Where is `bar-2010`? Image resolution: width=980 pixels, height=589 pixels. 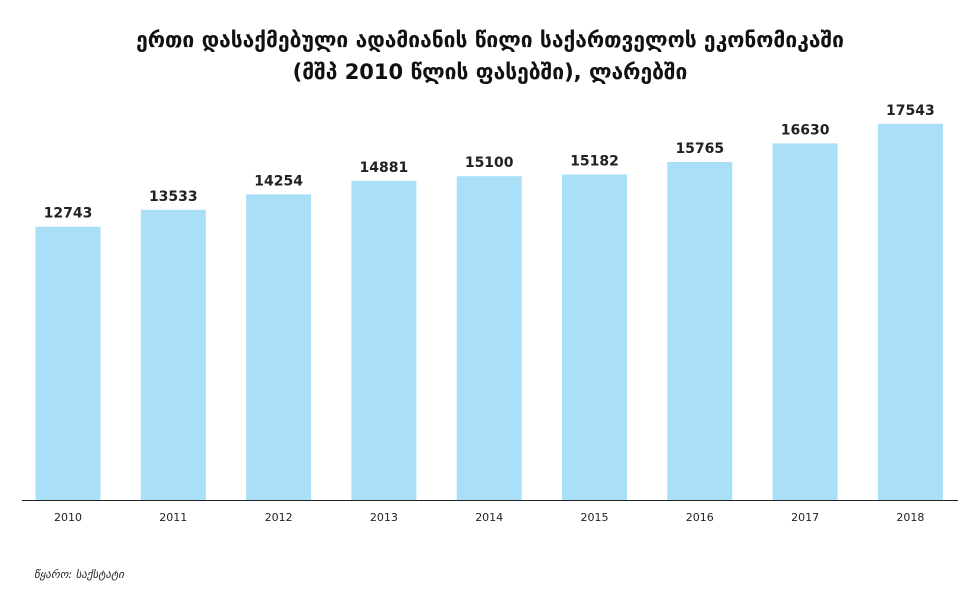
bar-2010 is located at coordinates (68, 363).